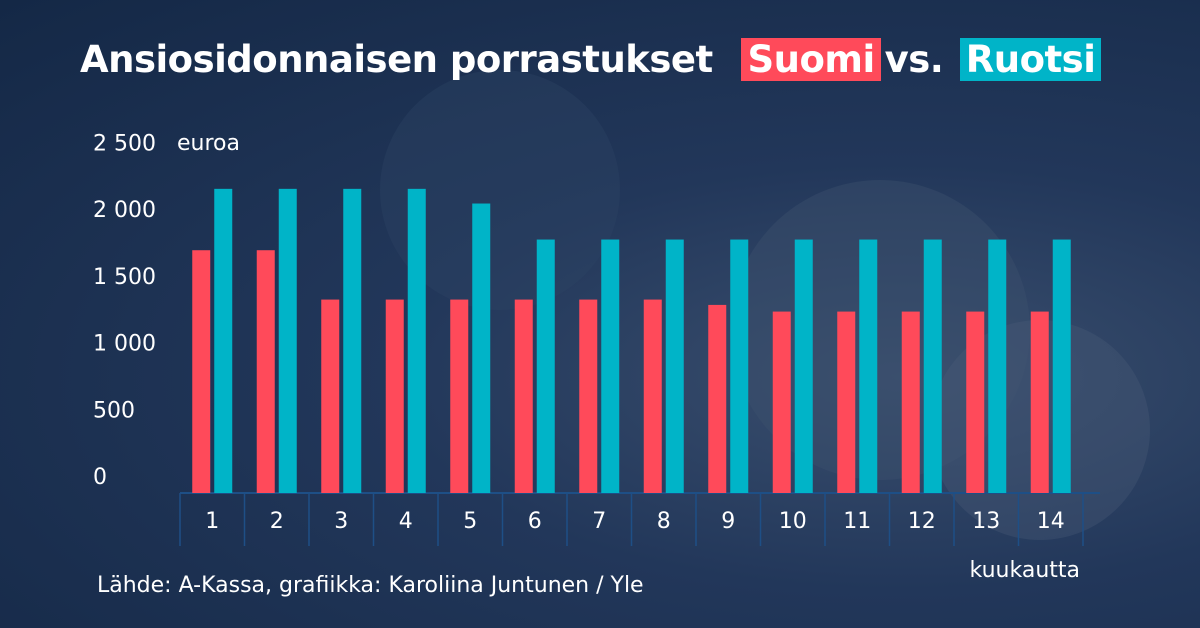  I want to click on legend-entry: Ruotsi, so click(1030, 59).